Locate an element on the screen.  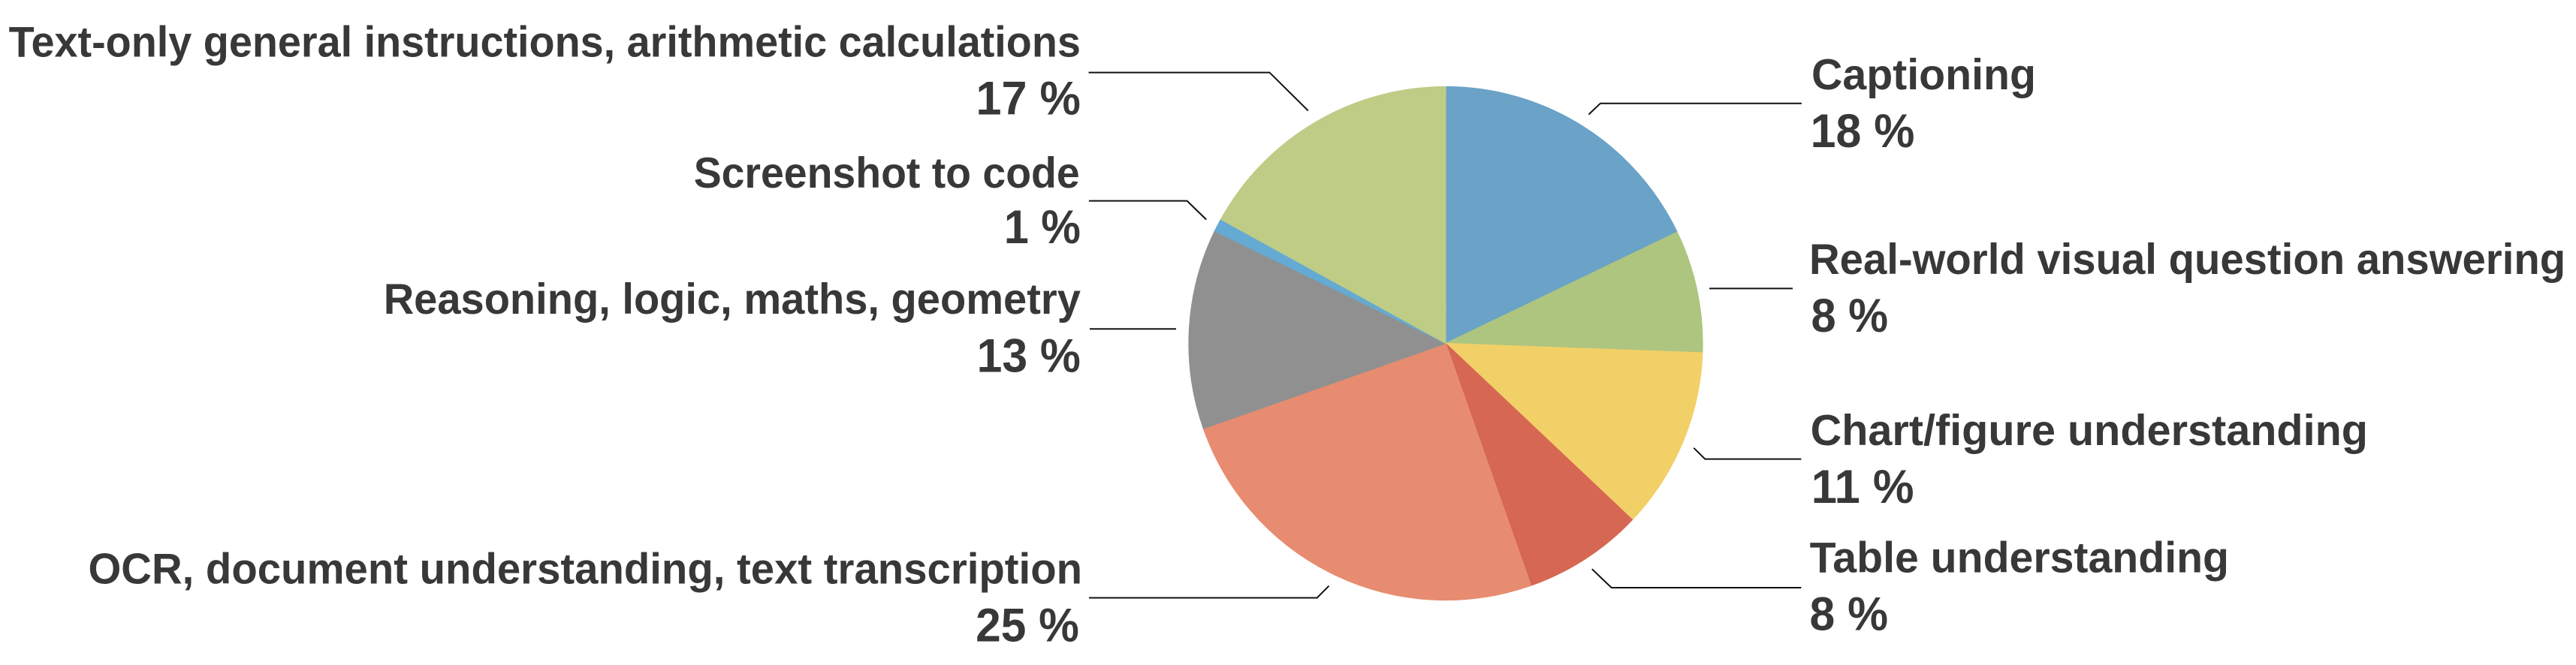
svg-text: Table understanding is located at coordinates (2019, 558).